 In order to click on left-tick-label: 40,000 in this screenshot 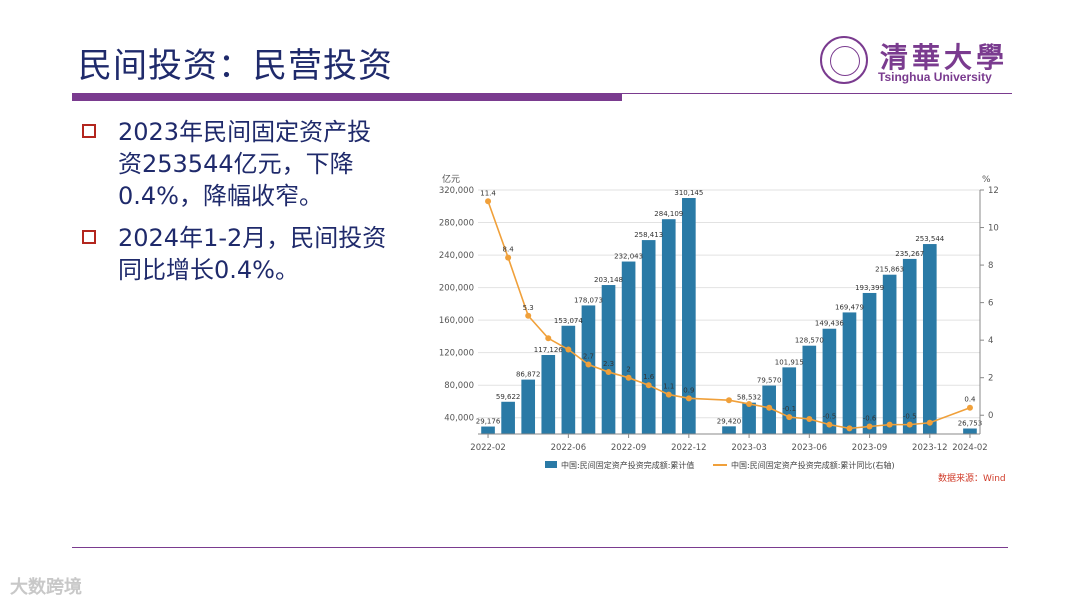, I will do `click(459, 419)`.